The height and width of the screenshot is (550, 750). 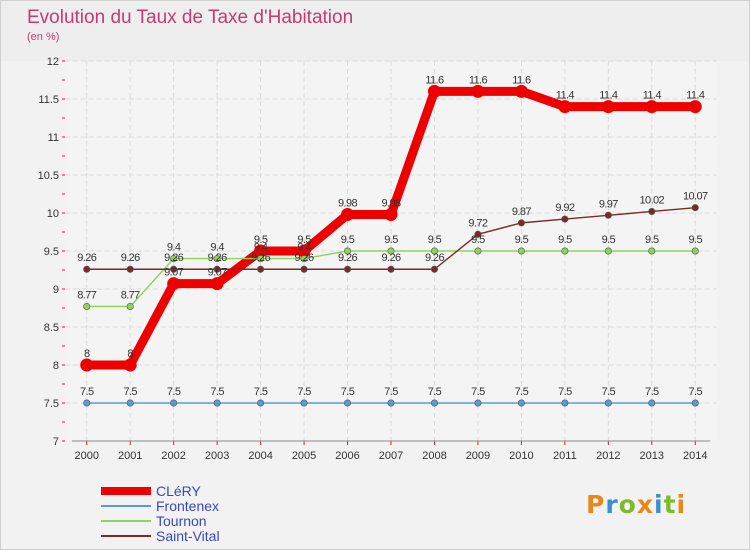 What do you see at coordinates (181, 521) in the screenshot?
I see `legend-label: Tournon` at bounding box center [181, 521].